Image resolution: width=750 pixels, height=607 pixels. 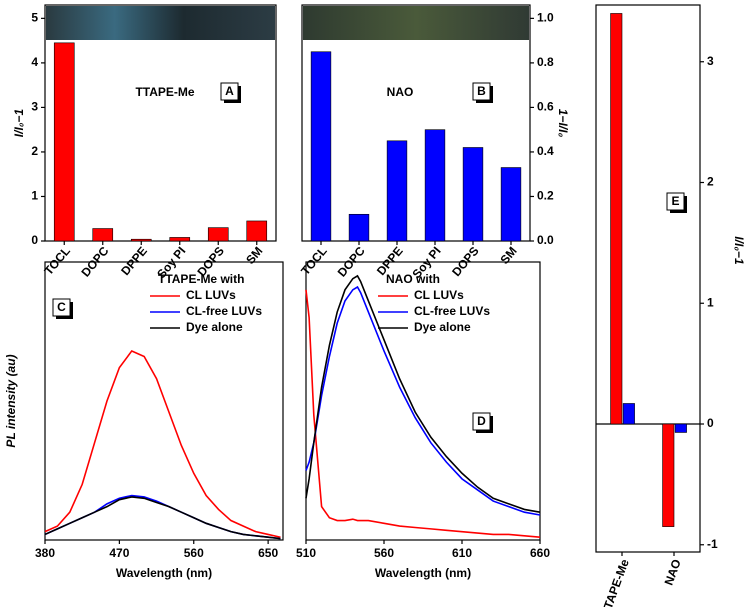 What do you see at coordinates (614, 582) in the screenshot?
I see `x-tick-label: TTAPE-Me` at bounding box center [614, 582].